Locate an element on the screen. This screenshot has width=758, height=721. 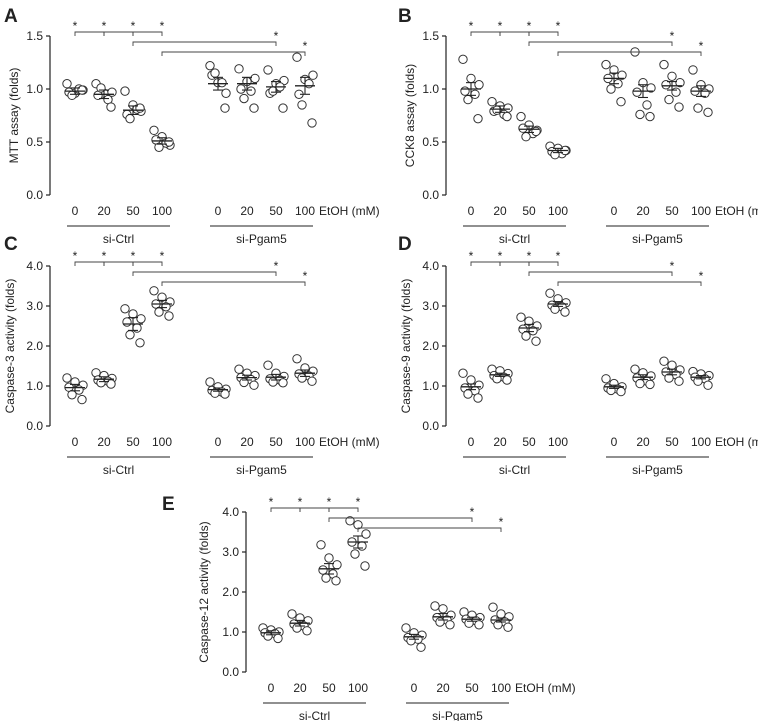
group-label: si-Ctrl is located at coordinates (514, 239).